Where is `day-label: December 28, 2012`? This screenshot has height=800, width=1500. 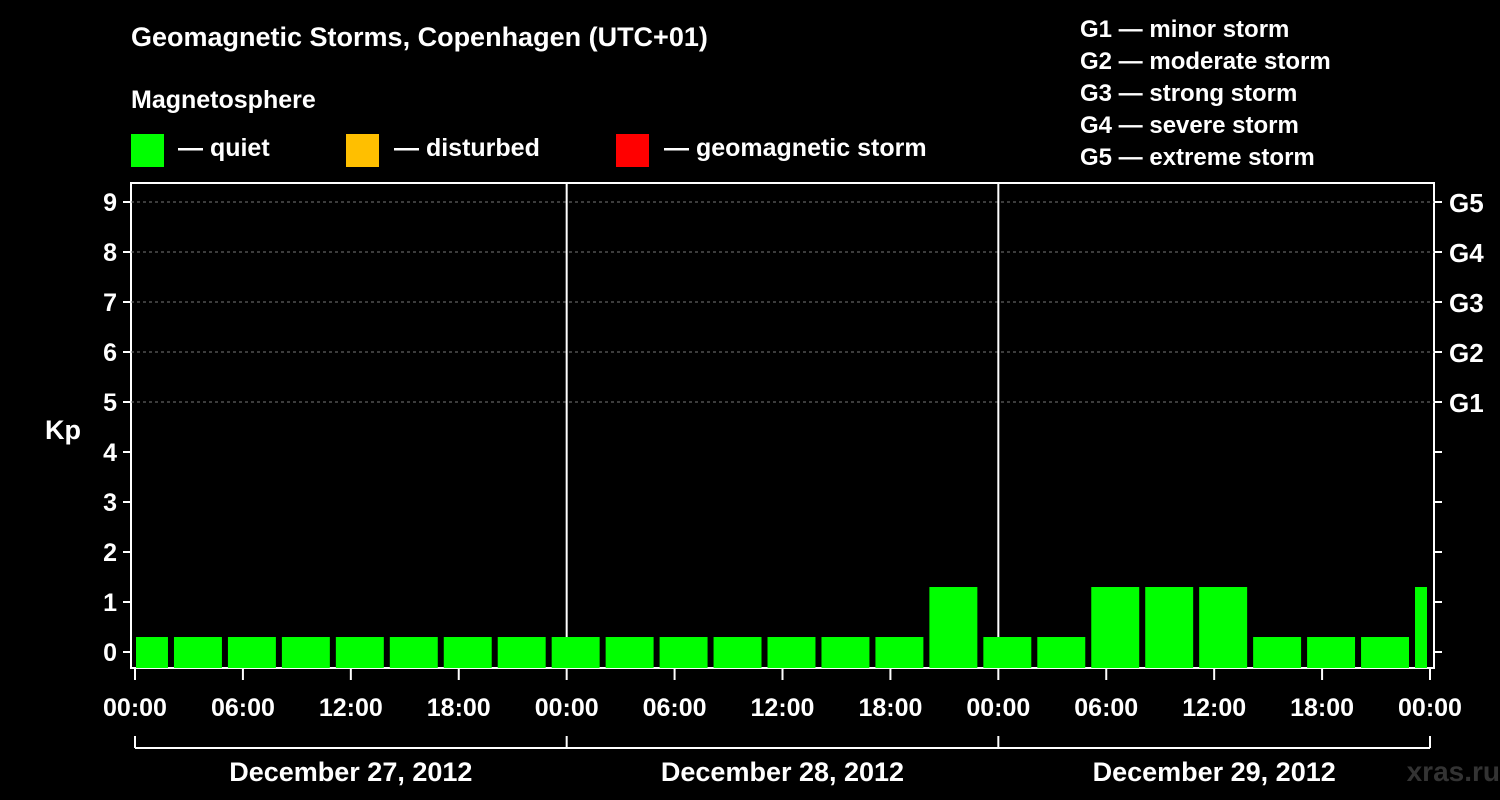 day-label: December 28, 2012 is located at coordinates (782, 772).